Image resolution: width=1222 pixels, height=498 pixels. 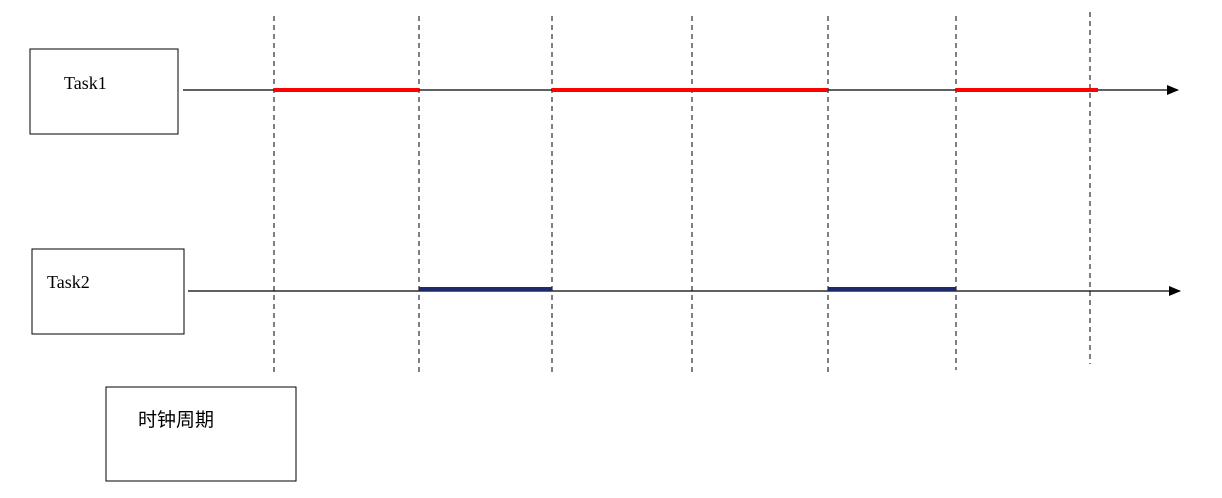 What do you see at coordinates (176, 420) in the screenshot?
I see `clock-period-label: 时钟周期` at bounding box center [176, 420].